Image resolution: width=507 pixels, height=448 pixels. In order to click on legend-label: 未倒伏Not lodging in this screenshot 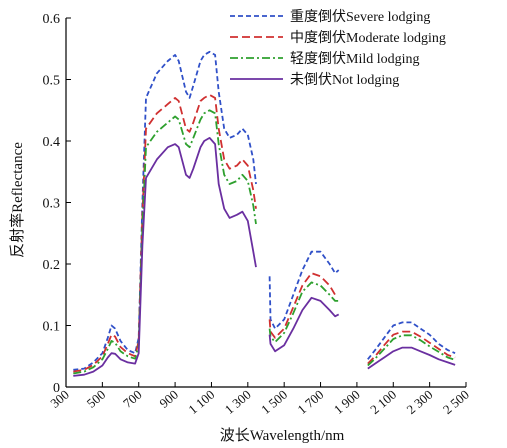, I will do `click(344, 80)`.